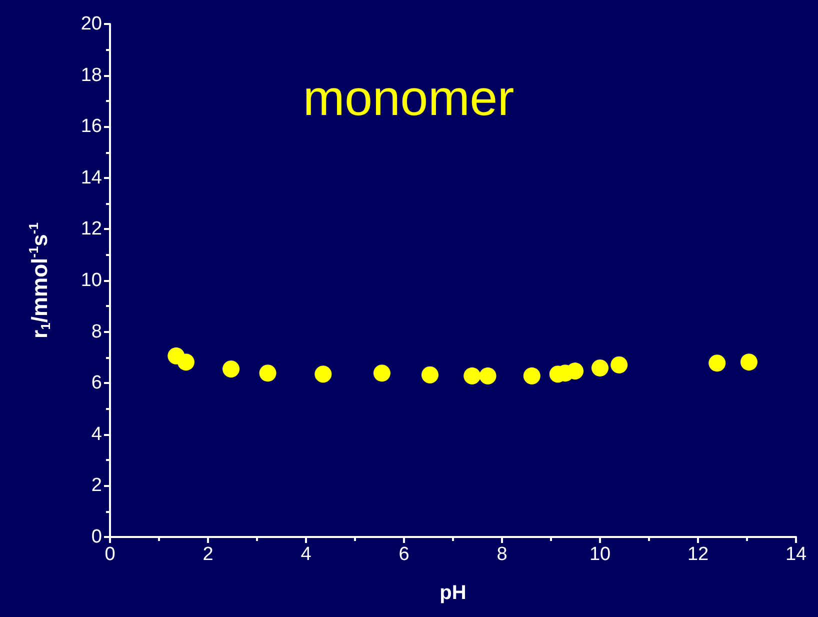 The image size is (818, 617). I want to click on x-tick-label: 6, so click(404, 554).